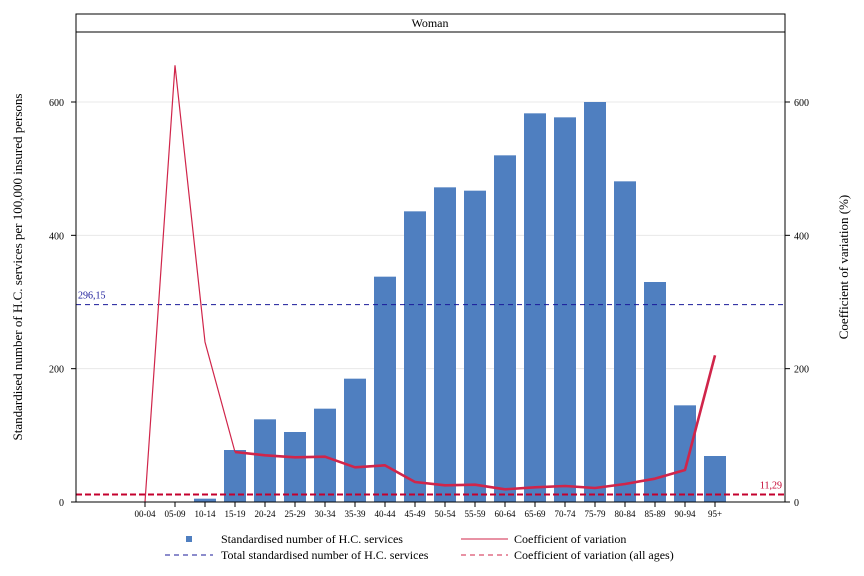  I want to click on x-tick-label: 00-04, so click(145, 514).